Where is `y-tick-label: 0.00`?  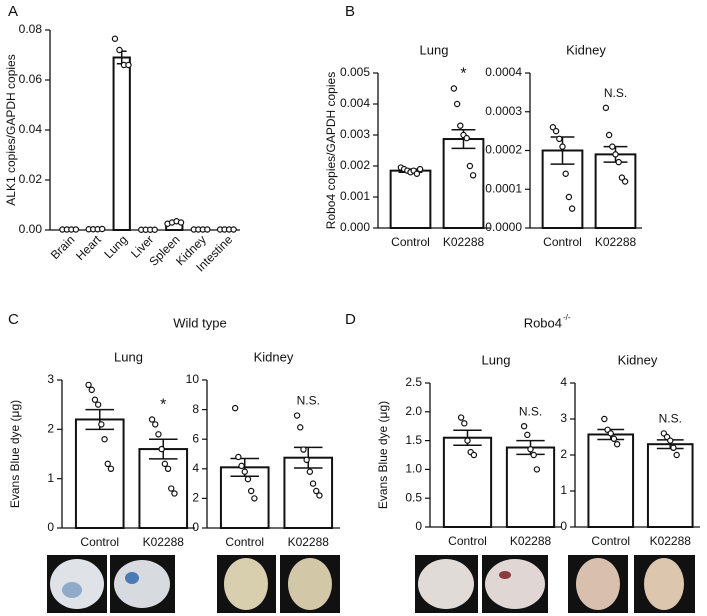
y-tick-label: 0.00 is located at coordinates (31, 229).